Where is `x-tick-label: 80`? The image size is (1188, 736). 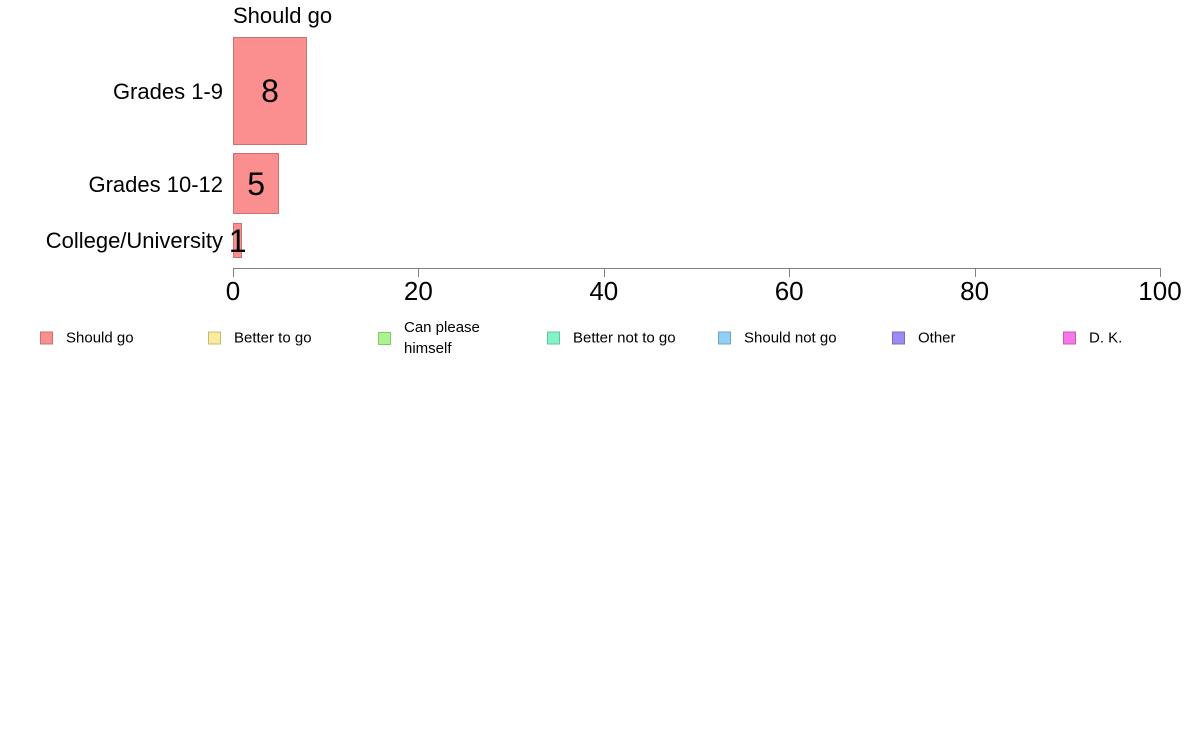 x-tick-label: 80 is located at coordinates (975, 291).